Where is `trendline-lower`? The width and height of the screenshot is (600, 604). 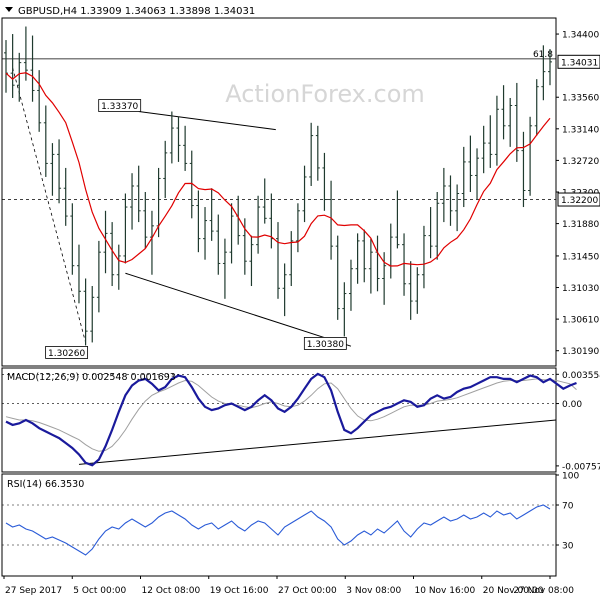
trendline-lower is located at coordinates (238, 309).